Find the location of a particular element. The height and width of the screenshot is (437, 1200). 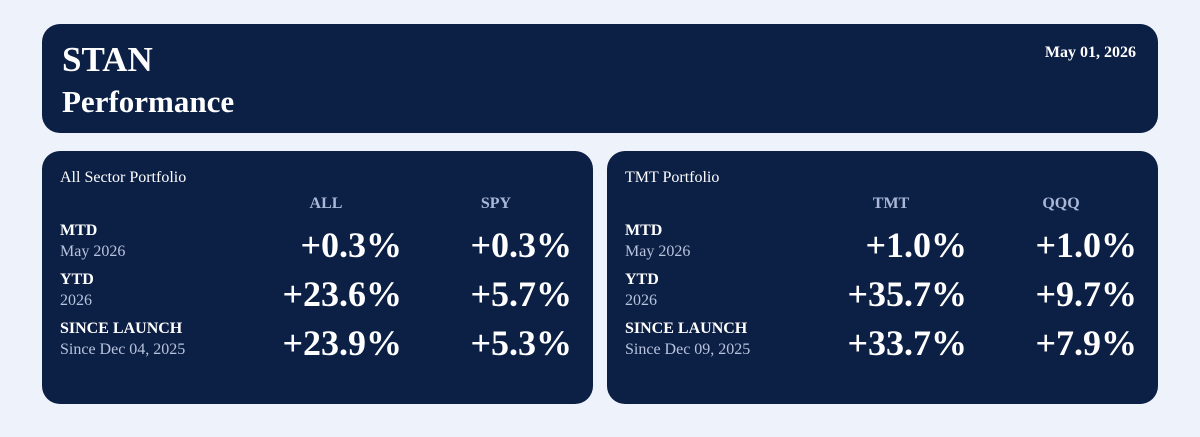

return-value: +5.7% is located at coordinates (521, 294).